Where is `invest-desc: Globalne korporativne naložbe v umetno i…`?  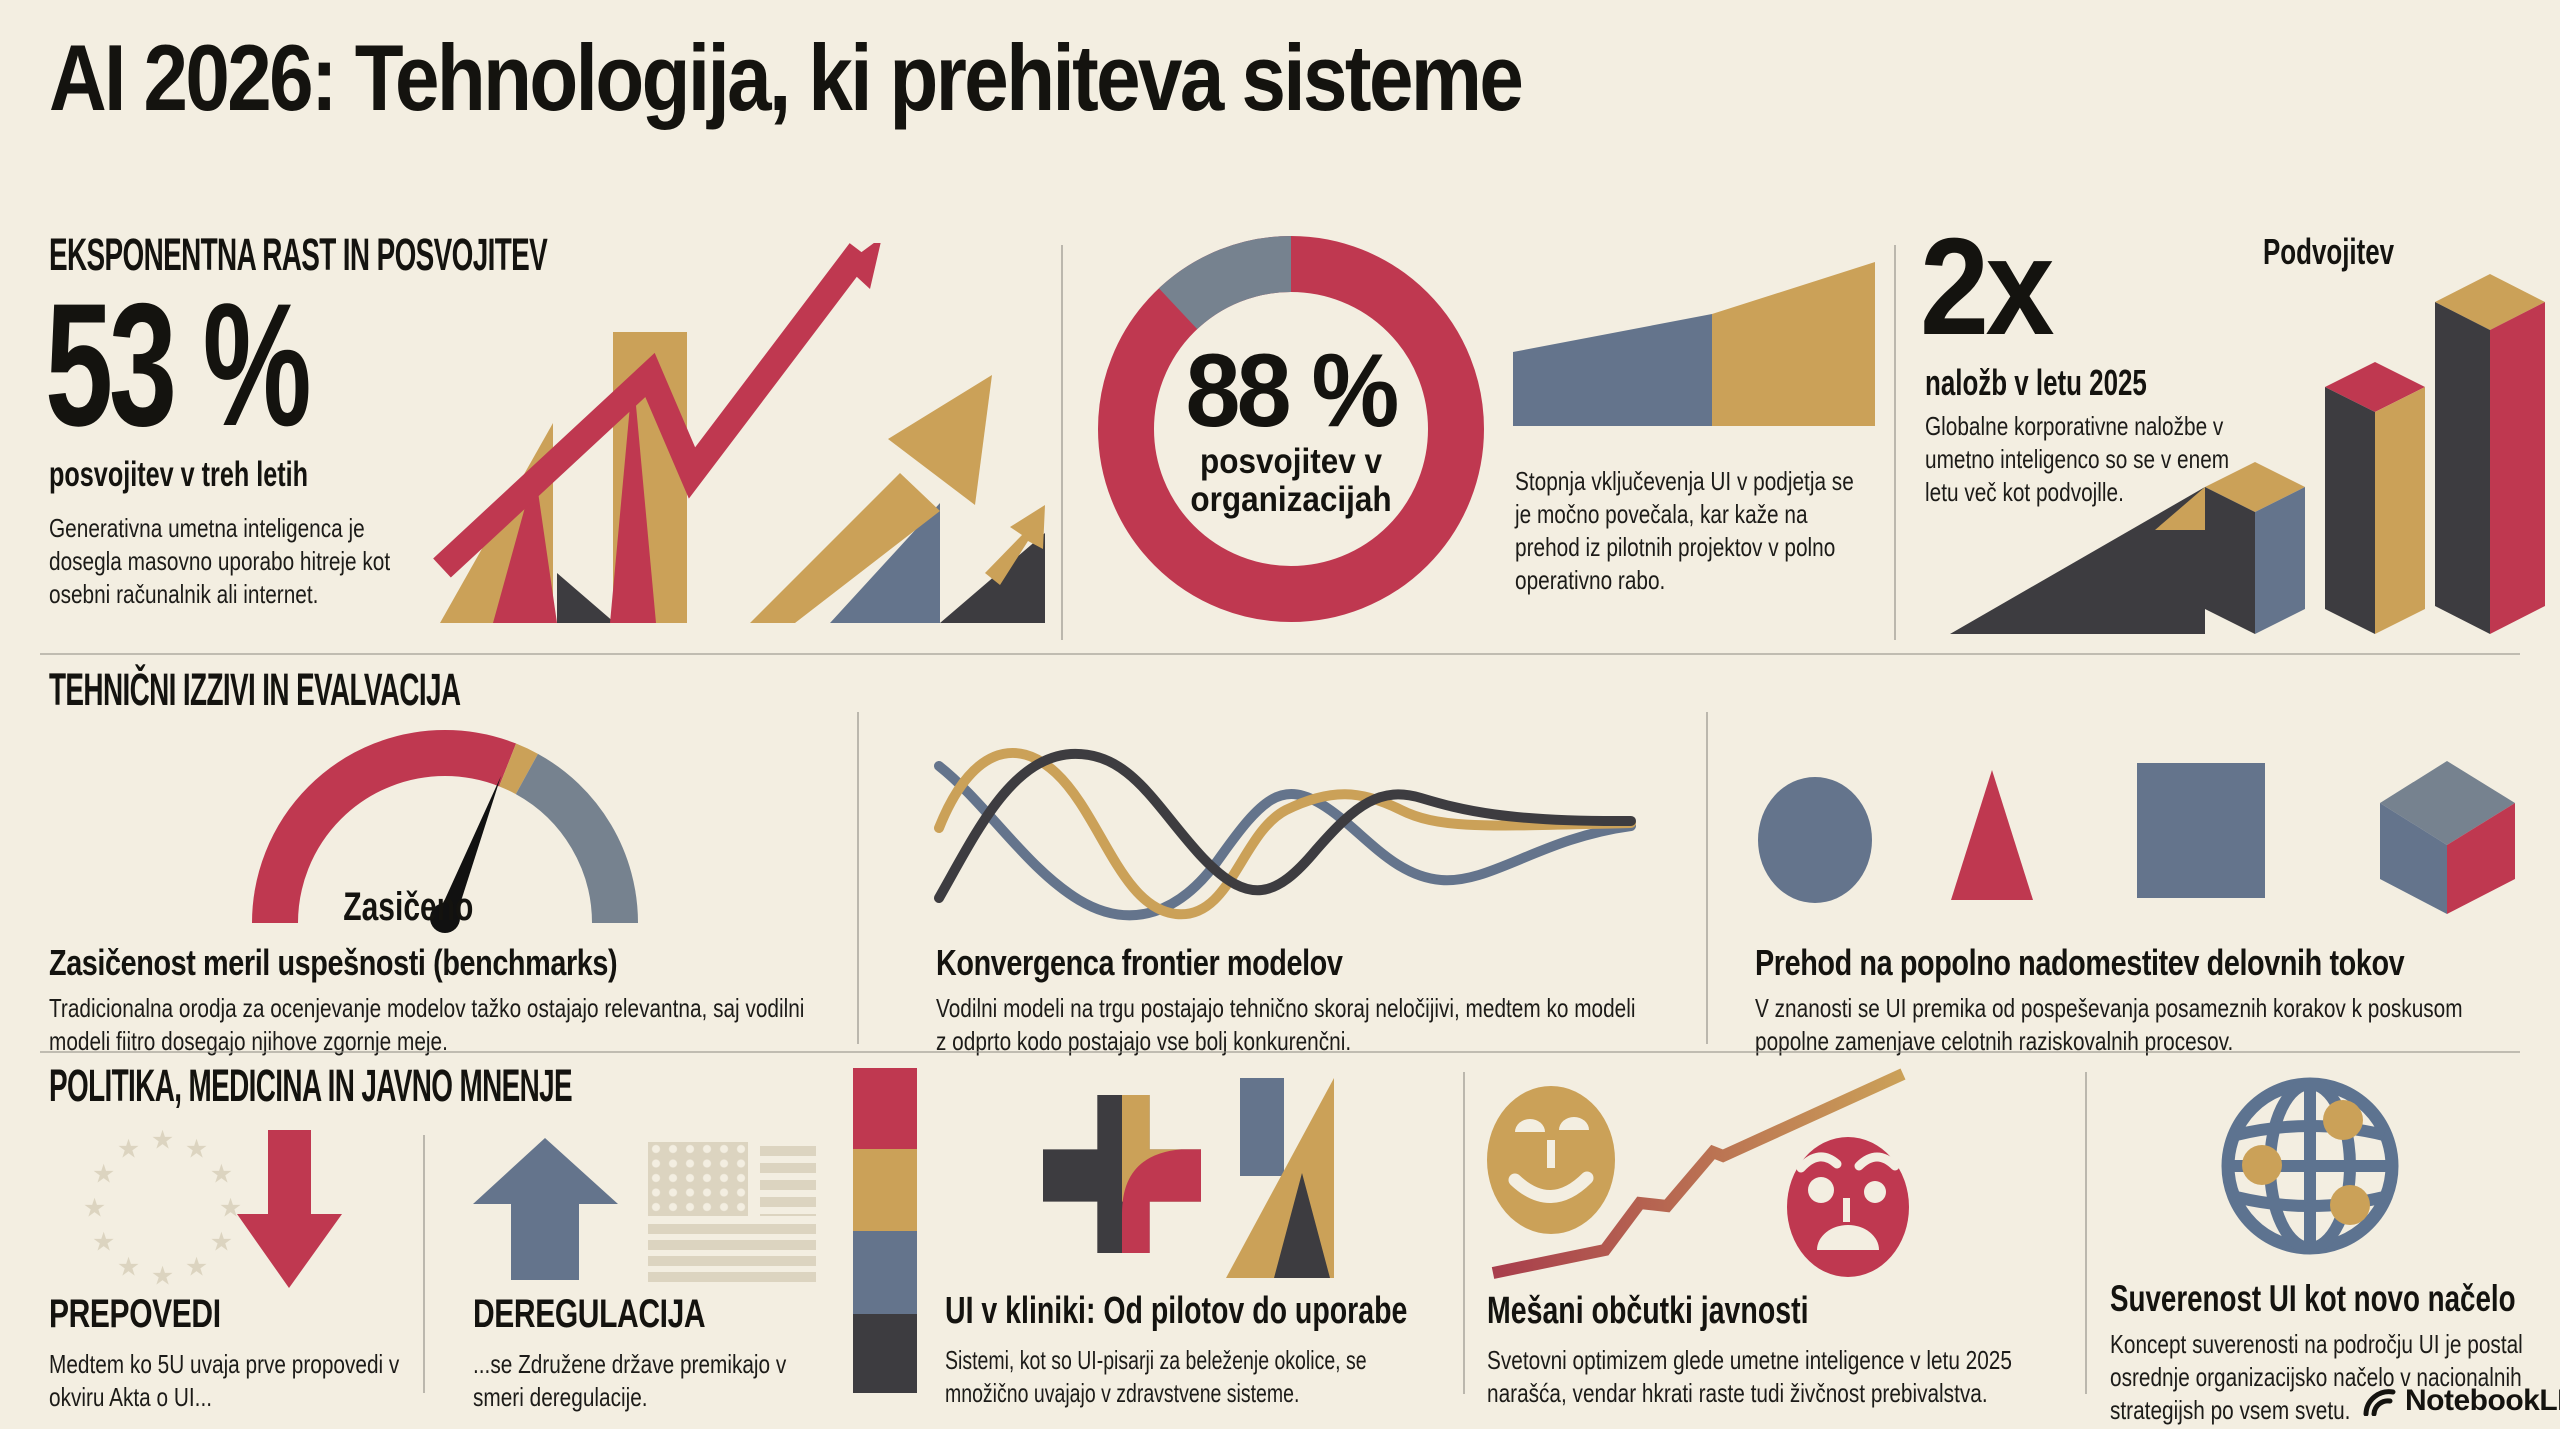
invest-desc: Globalne korporativne naložbe v umetno i… is located at coordinates (2077, 459).